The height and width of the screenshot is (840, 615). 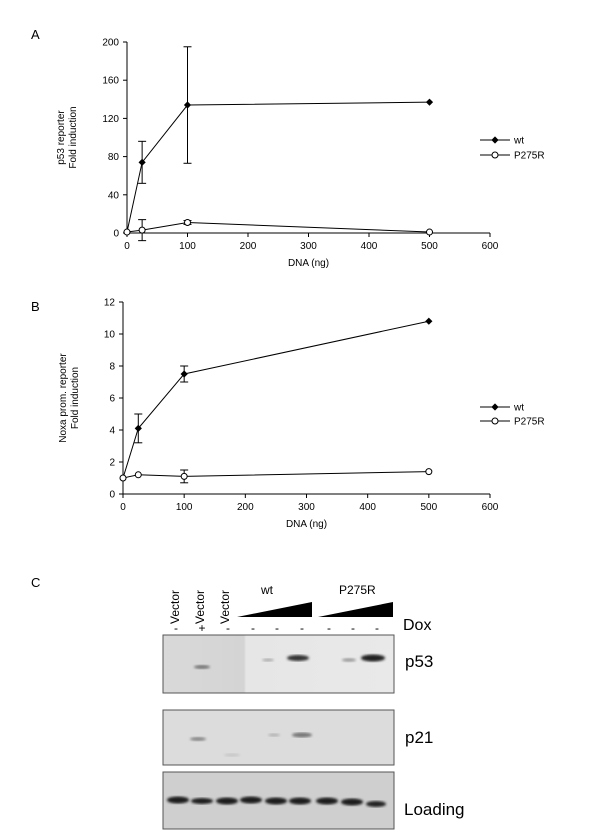 What do you see at coordinates (278, 800) in the screenshot?
I see `blot-loading` at bounding box center [278, 800].